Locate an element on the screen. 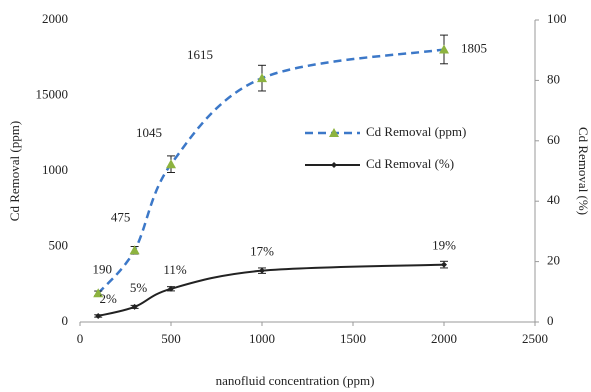 The height and width of the screenshot is (392, 591). y-tick-label: 2000 is located at coordinates (55, 18).